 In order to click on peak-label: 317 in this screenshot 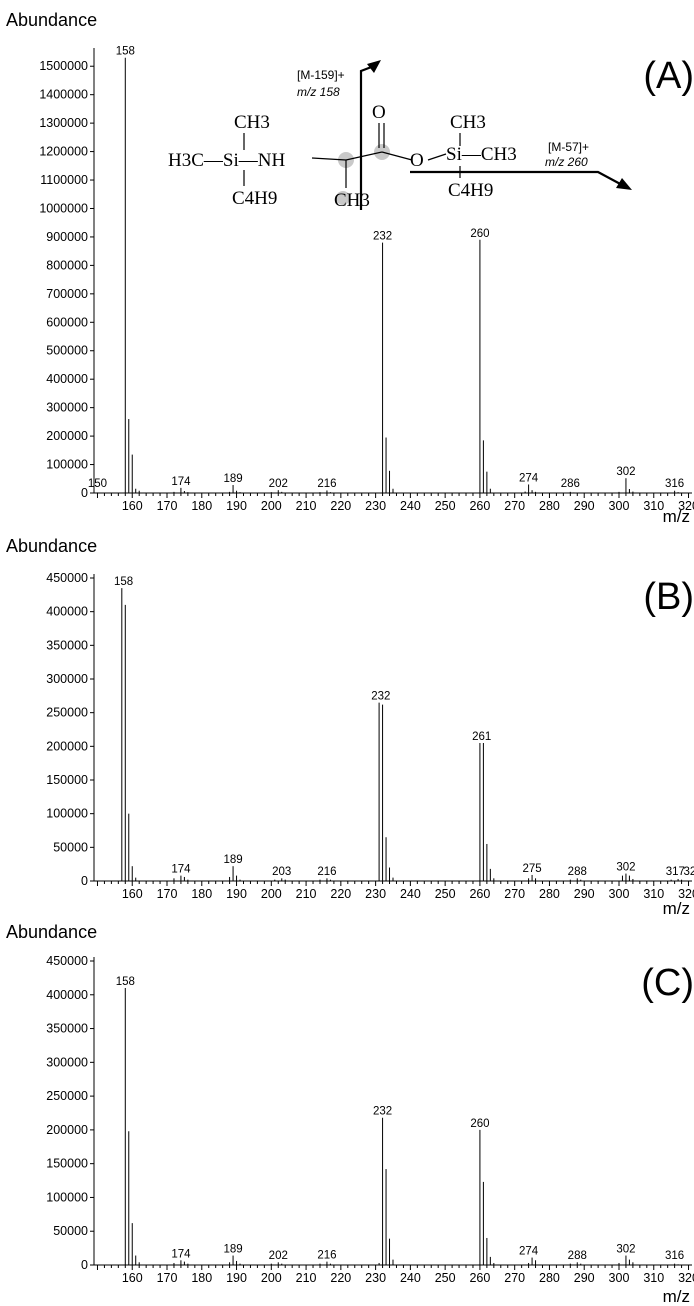, I will do `click(675, 872)`.